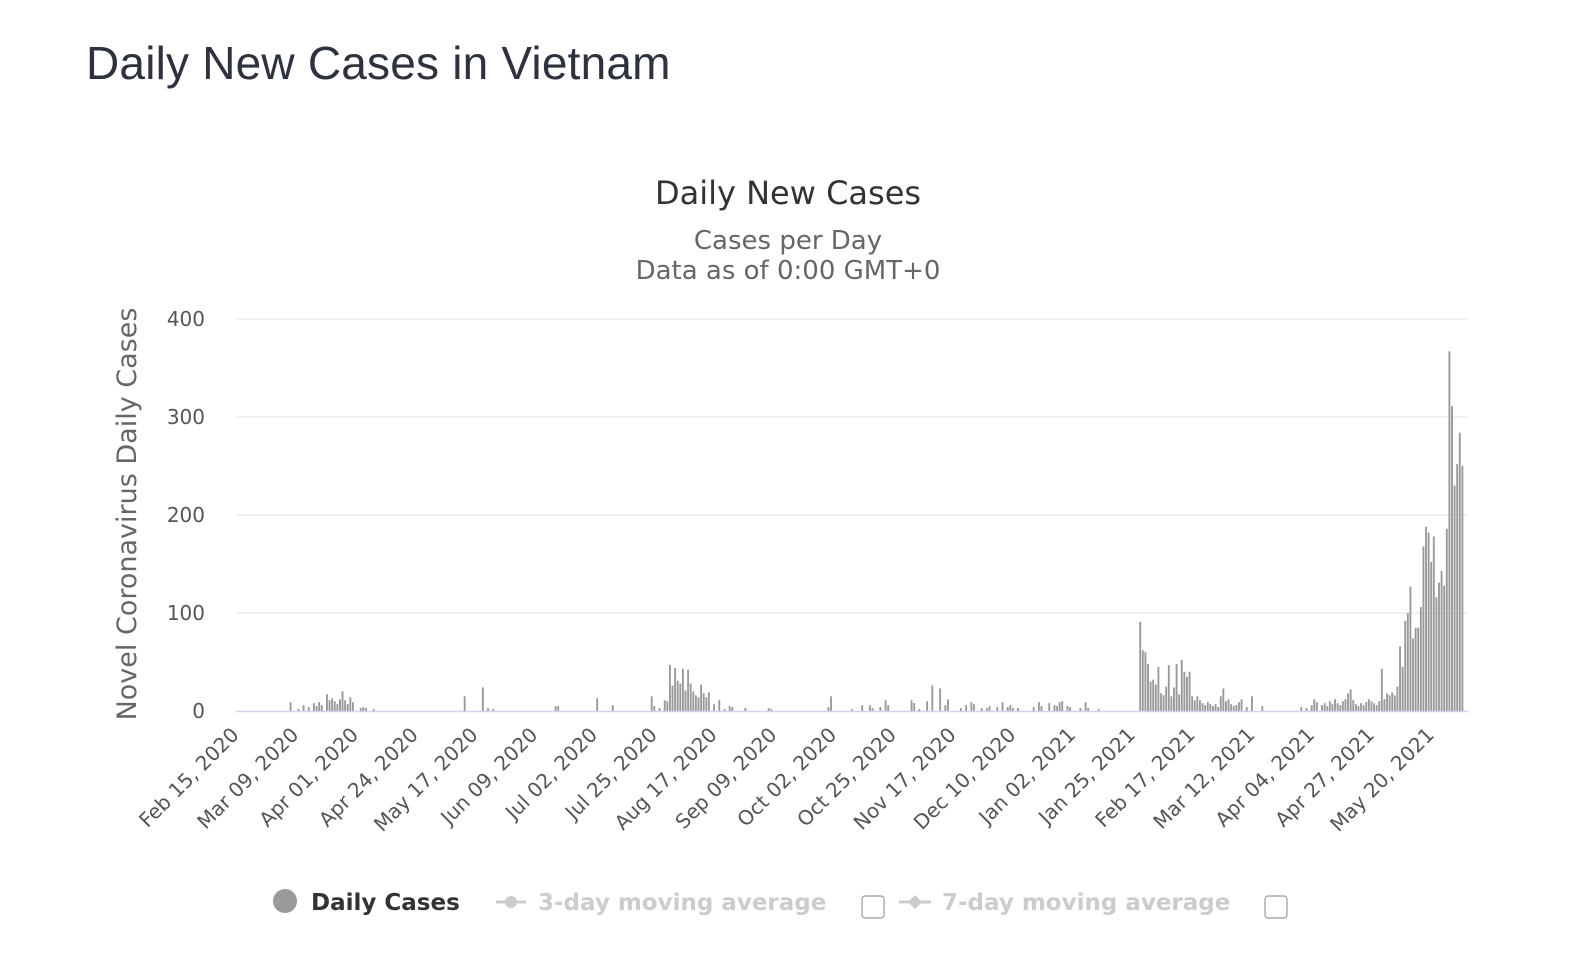 This screenshot has height=956, width=1572. Describe the element at coordinates (788, 241) in the screenshot. I see `chart-subtitle-line-1: Cases per Day` at that location.